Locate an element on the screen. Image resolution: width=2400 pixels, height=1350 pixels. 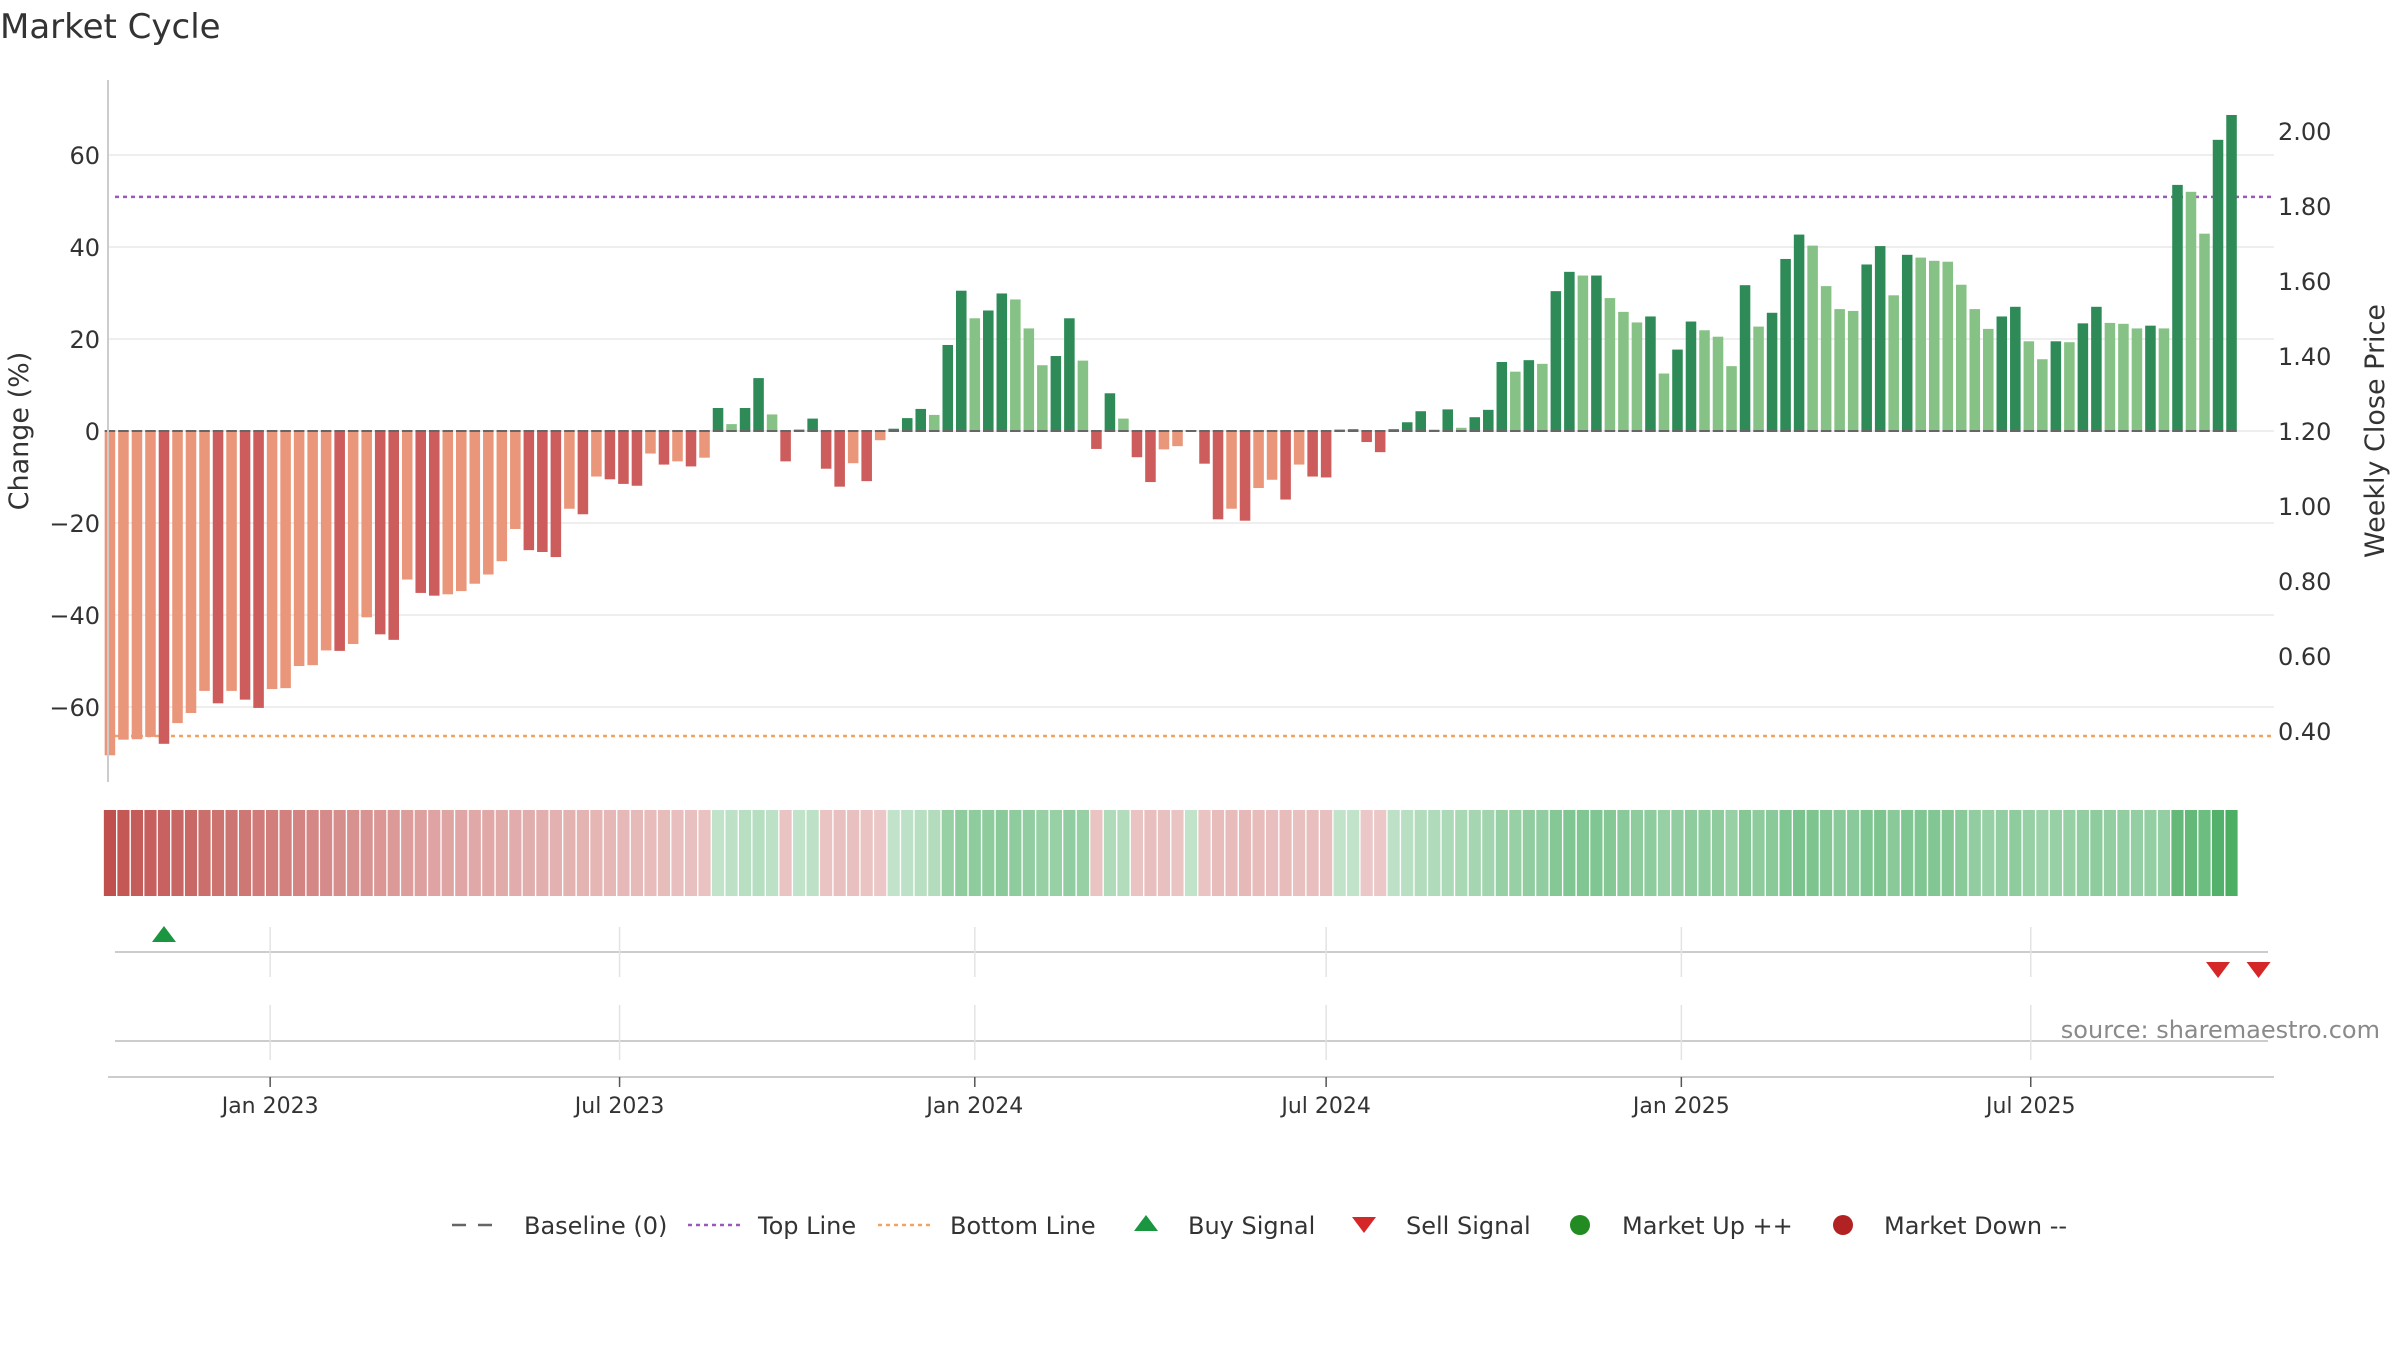
y-tick-label: 60 is located at coordinates (84, 156).